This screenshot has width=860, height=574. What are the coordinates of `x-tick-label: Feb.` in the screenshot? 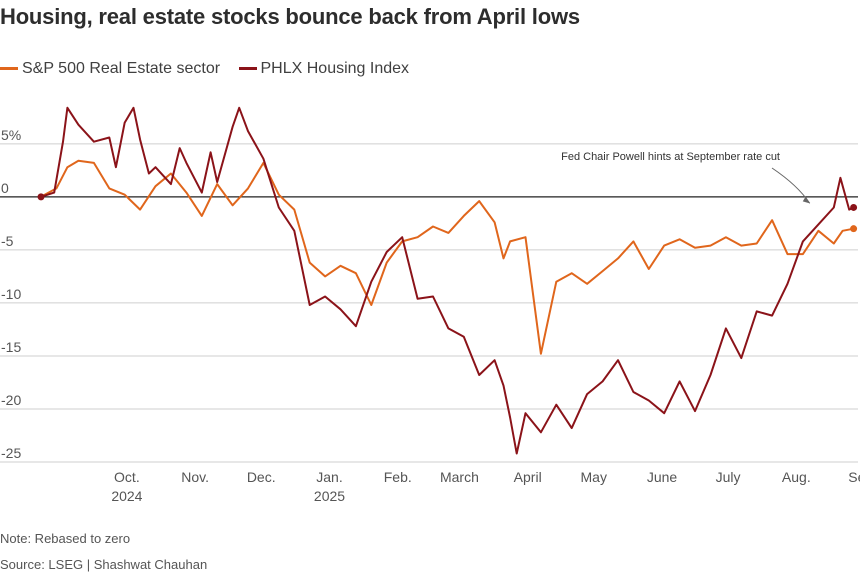 It's located at (398, 477).